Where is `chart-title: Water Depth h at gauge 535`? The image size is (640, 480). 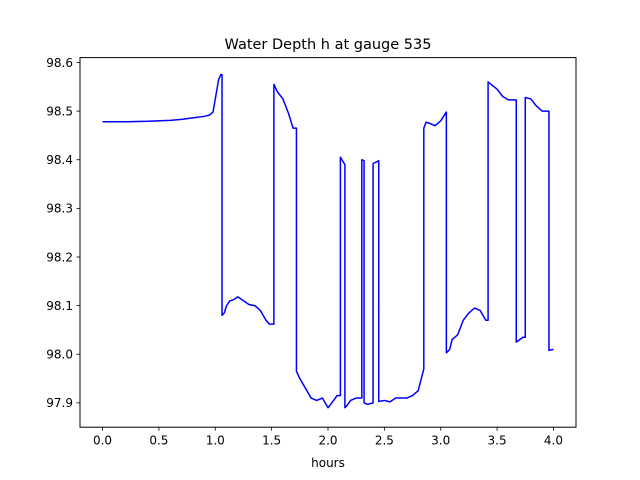 chart-title: Water Depth h at gauge 535 is located at coordinates (328, 45).